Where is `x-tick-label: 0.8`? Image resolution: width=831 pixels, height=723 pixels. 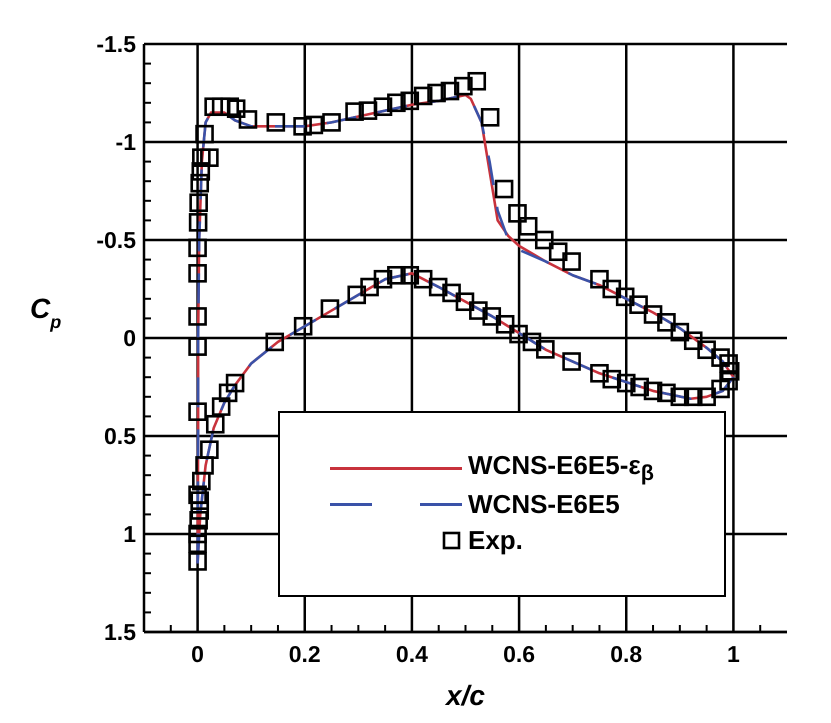
x-tick-label: 0.8 is located at coordinates (626, 654).